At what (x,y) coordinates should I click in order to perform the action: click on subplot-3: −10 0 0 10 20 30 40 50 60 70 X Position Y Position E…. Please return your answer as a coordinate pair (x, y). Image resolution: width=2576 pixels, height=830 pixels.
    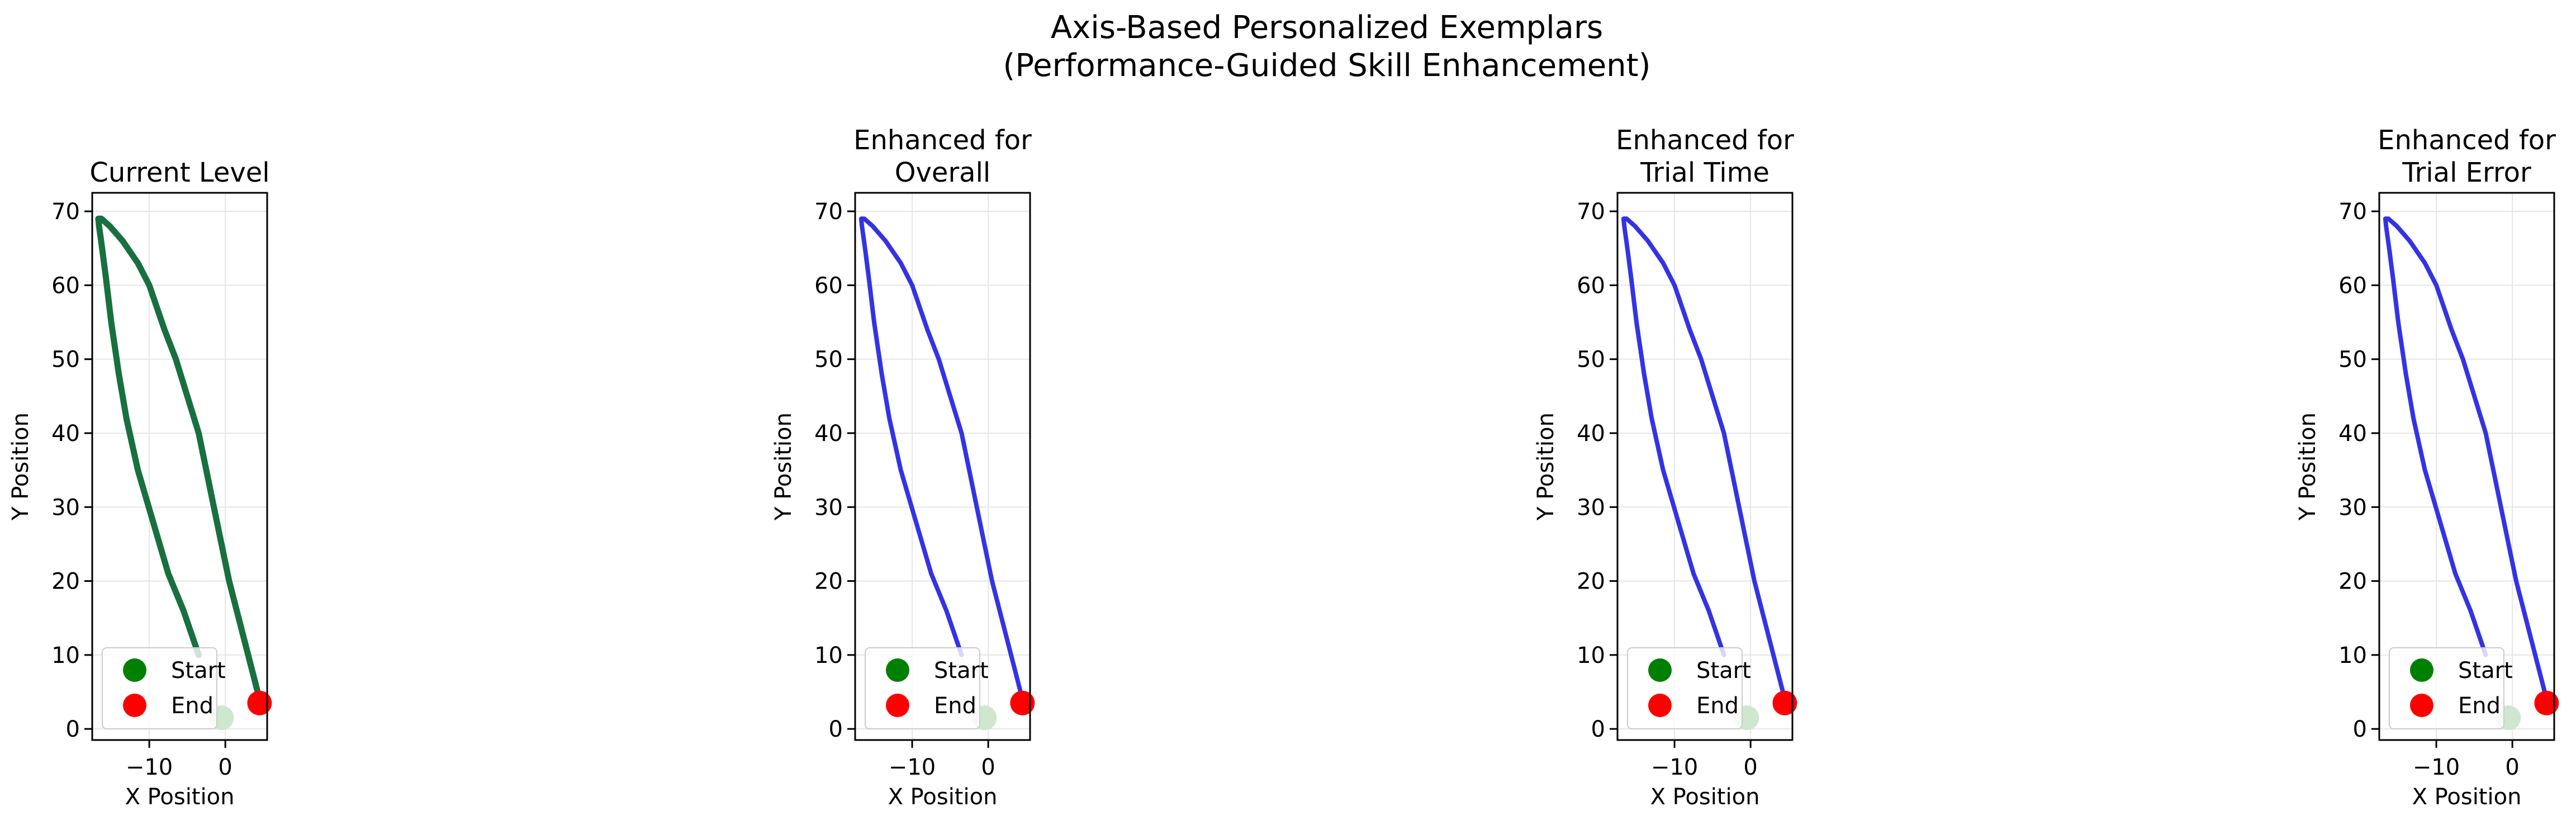
    Looking at the image, I should click on (1665, 467).